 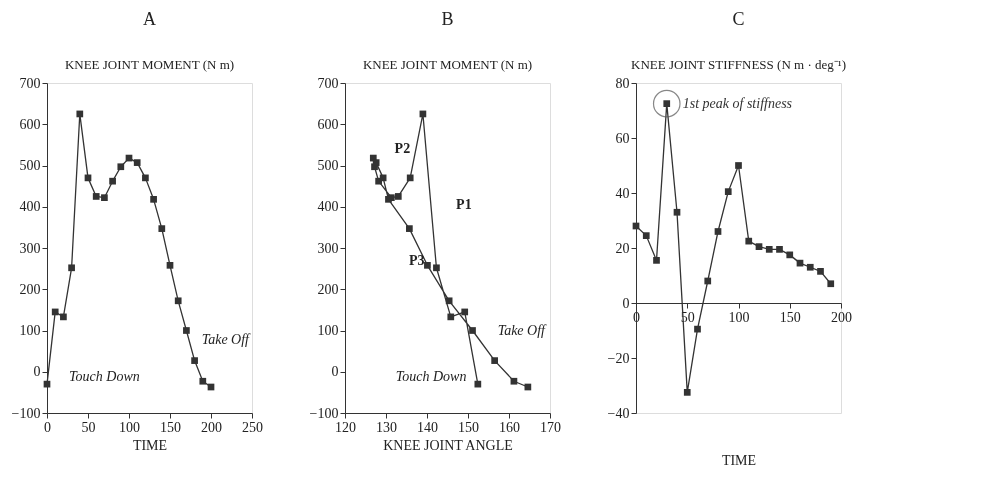 I want to click on annotation: P1, so click(x=464, y=205).